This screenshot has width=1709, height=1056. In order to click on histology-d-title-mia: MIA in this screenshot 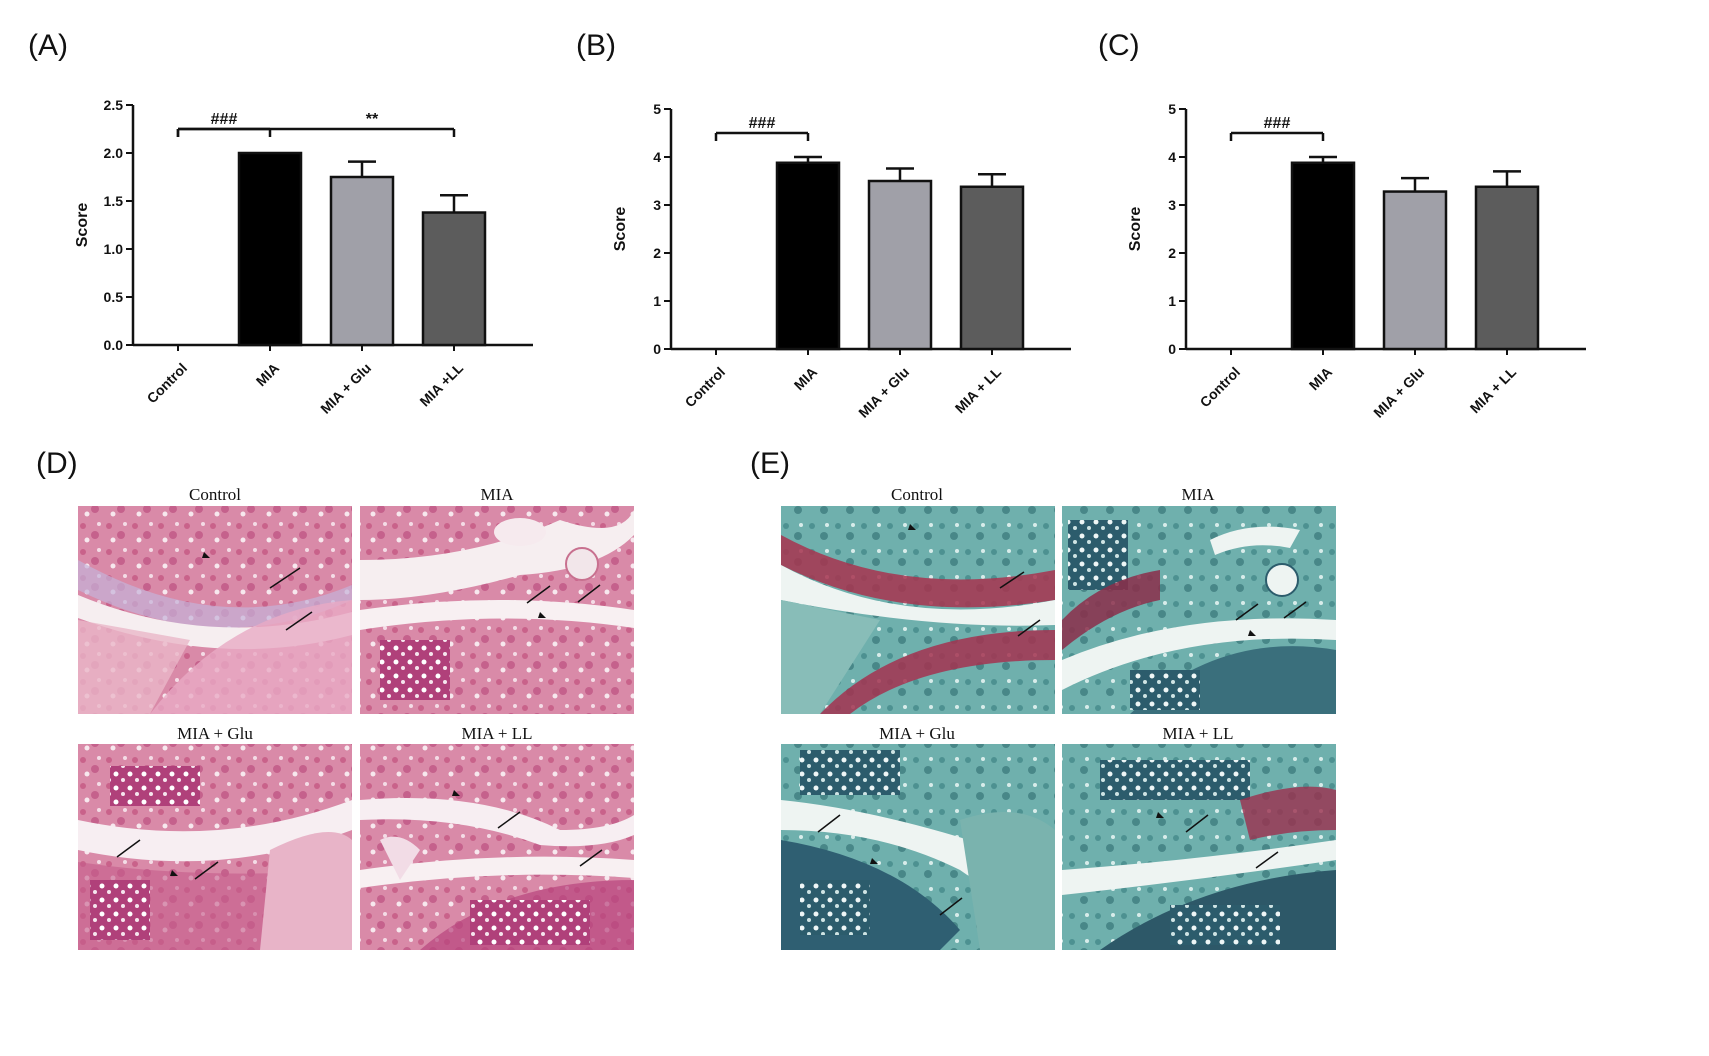, I will do `click(497, 494)`.